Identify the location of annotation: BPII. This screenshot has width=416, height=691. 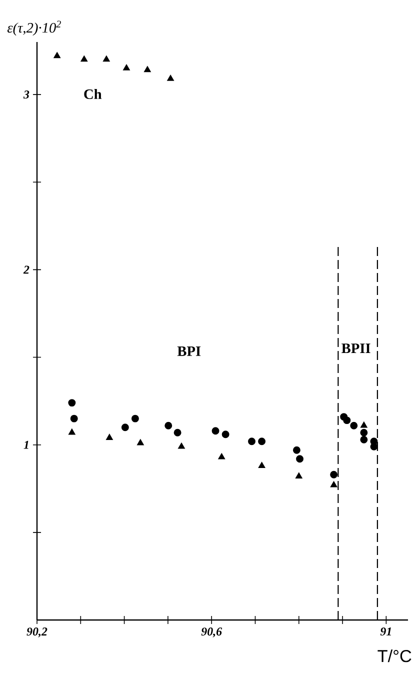
(356, 349).